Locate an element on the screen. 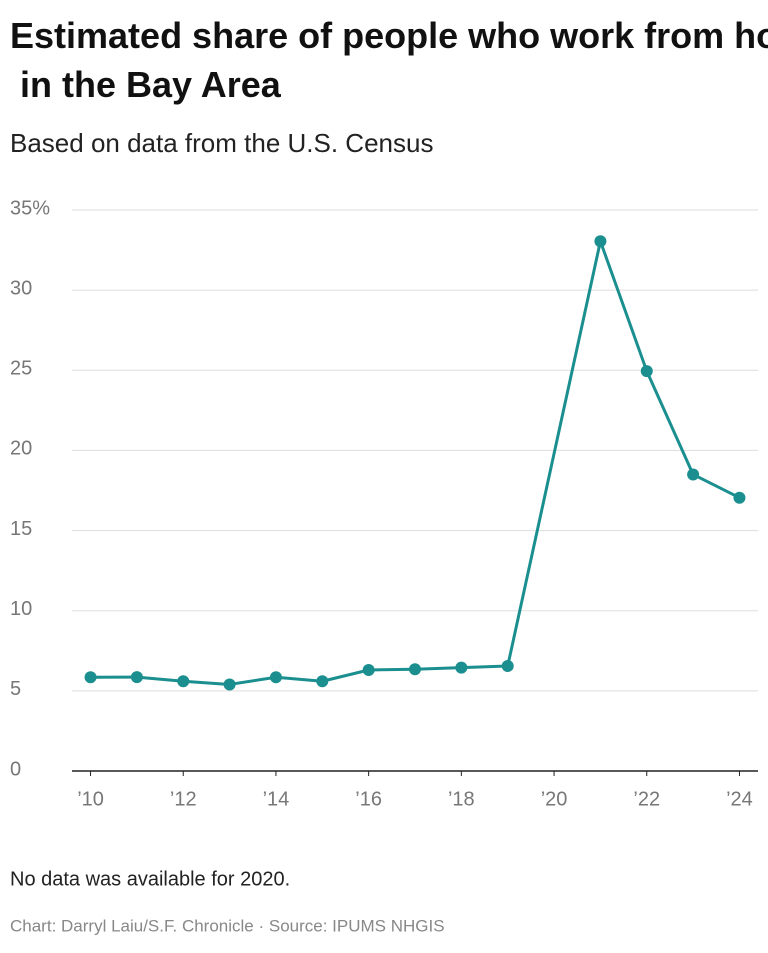  x-tick-label: ’16 is located at coordinates (368, 799).